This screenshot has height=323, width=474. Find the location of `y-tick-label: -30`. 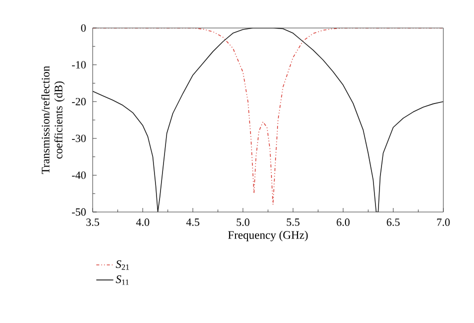

y-tick-label: -30 is located at coordinates (79, 138).